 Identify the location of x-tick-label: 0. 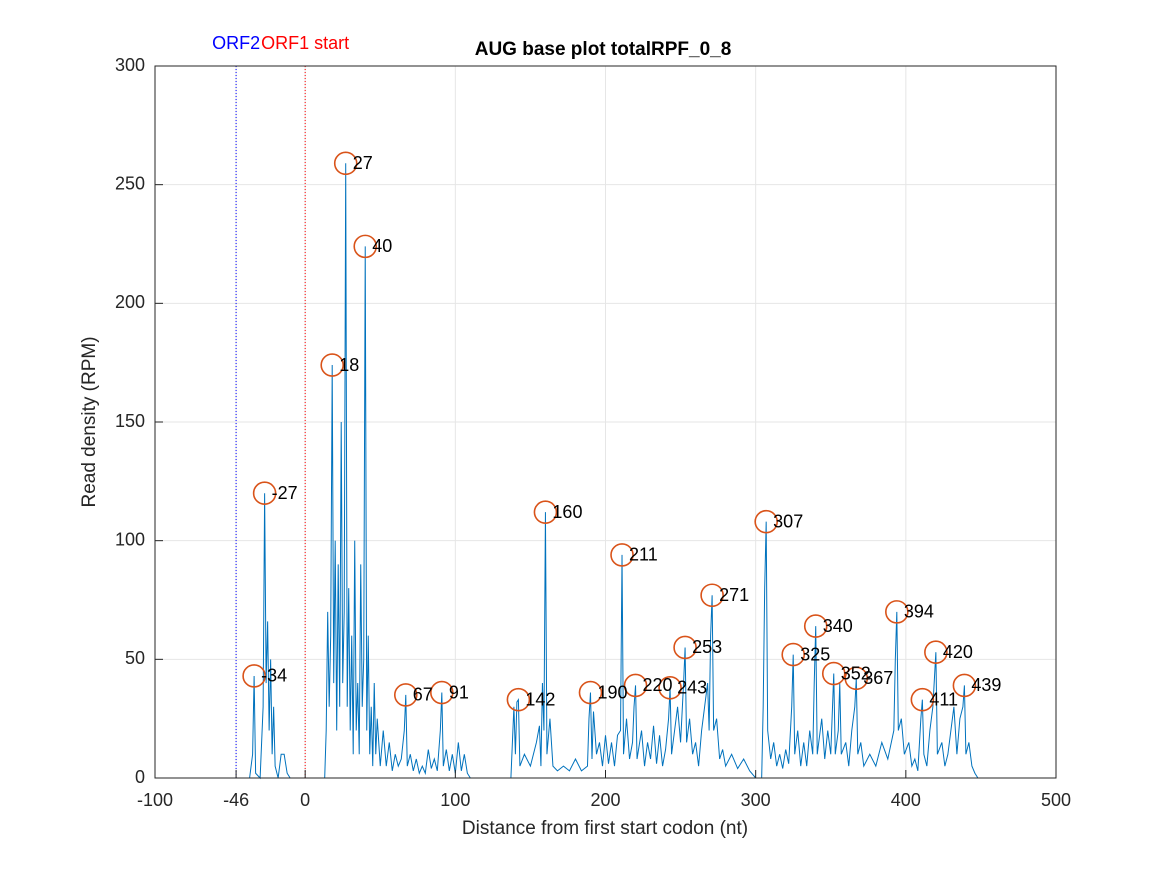
(305, 800).